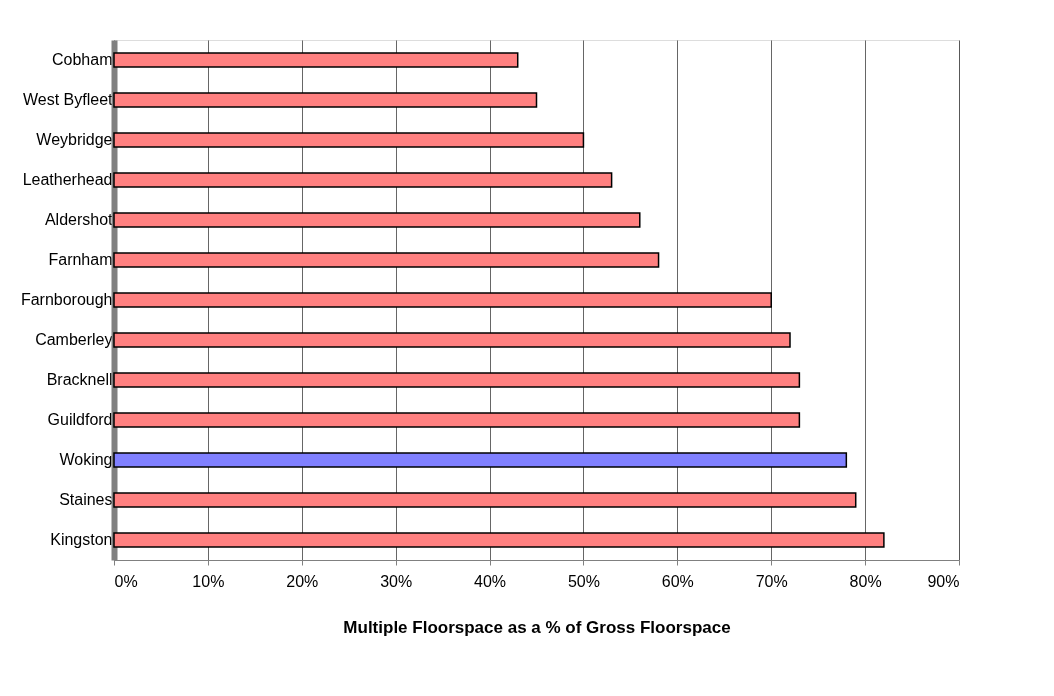  What do you see at coordinates (80, 259) in the screenshot?
I see `y-tick-label: Farnham` at bounding box center [80, 259].